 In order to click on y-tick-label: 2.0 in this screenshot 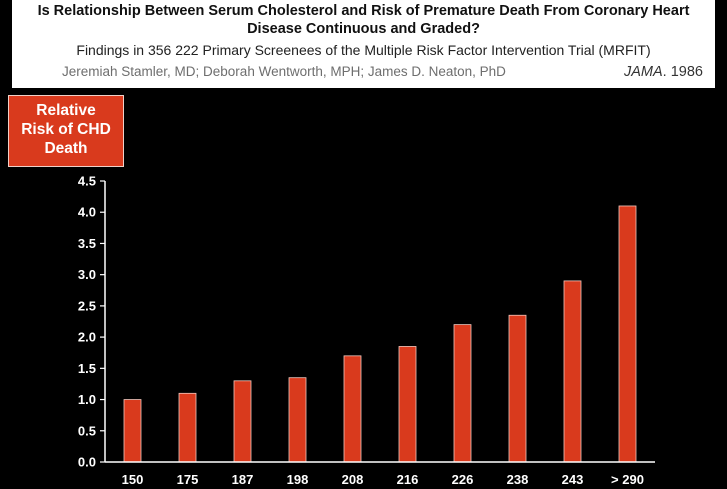, I will do `click(87, 337)`.